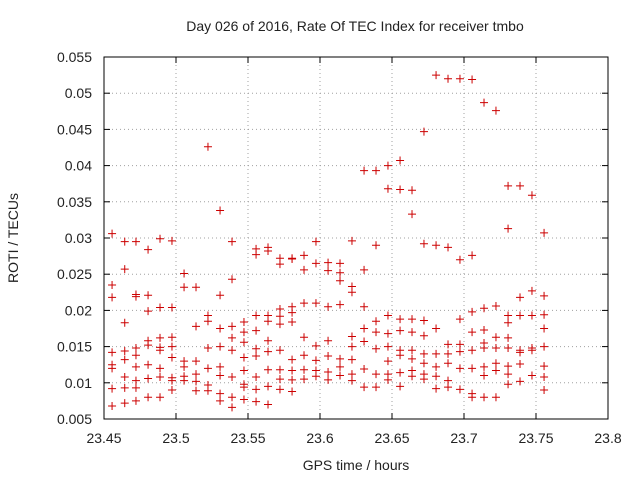 Image resolution: width=640 pixels, height=480 pixels. What do you see at coordinates (356, 465) in the screenshot?
I see `x-axis-label: GPS time / hours` at bounding box center [356, 465].